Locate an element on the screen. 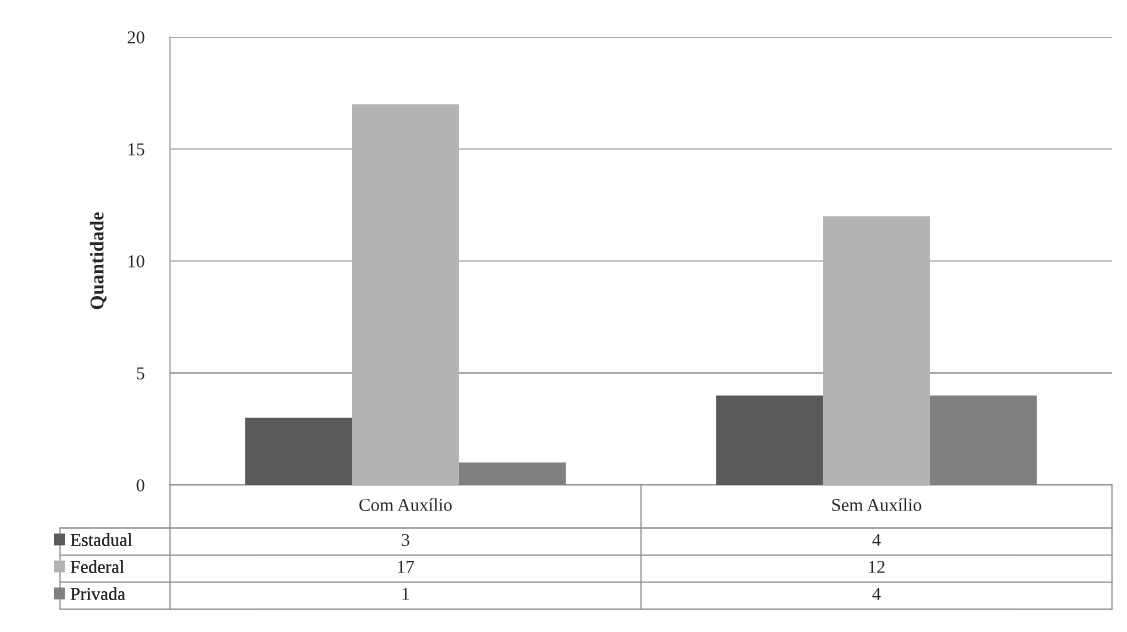  legend-label: Privada is located at coordinates (98, 594).